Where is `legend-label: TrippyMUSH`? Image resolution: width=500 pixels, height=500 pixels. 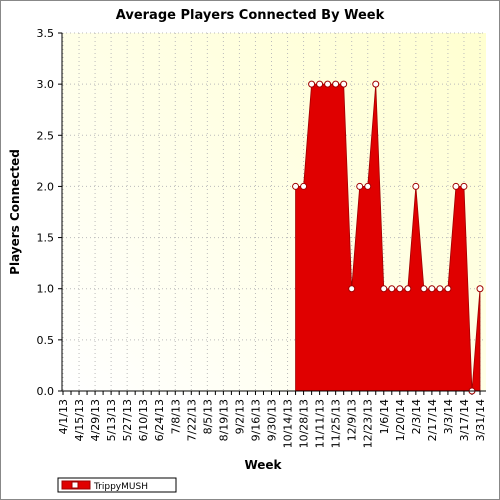 legend-label: TrippyMUSH is located at coordinates (120, 487).